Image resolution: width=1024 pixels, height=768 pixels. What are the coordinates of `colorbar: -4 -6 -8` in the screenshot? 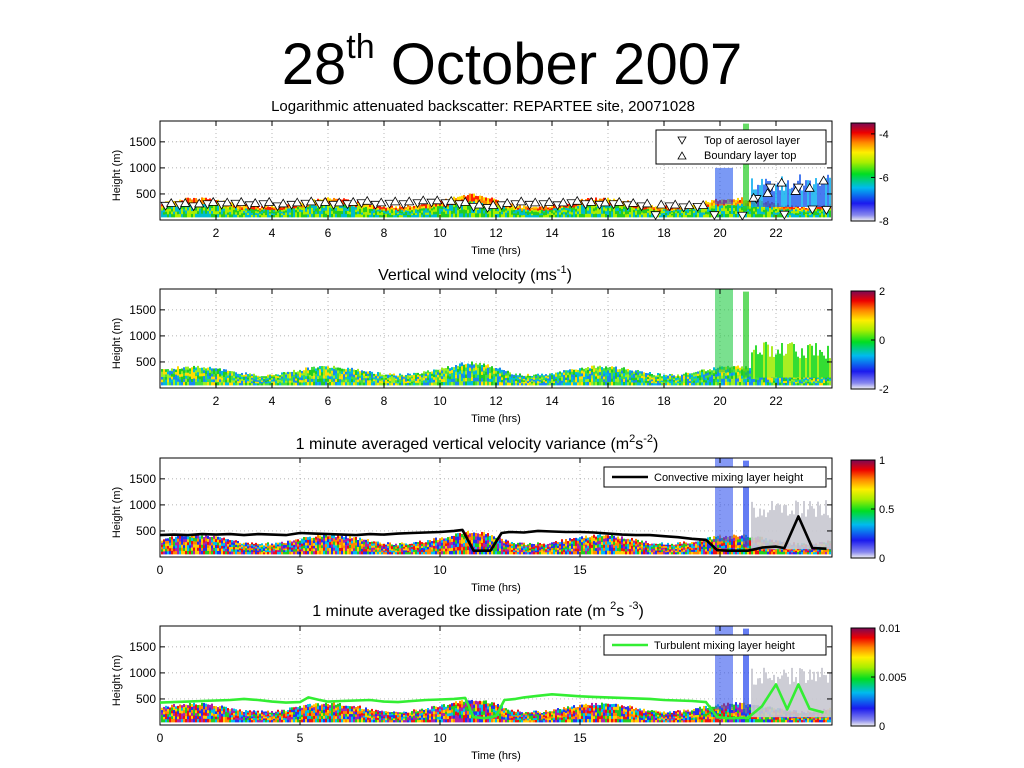 It's located at (869, 175).